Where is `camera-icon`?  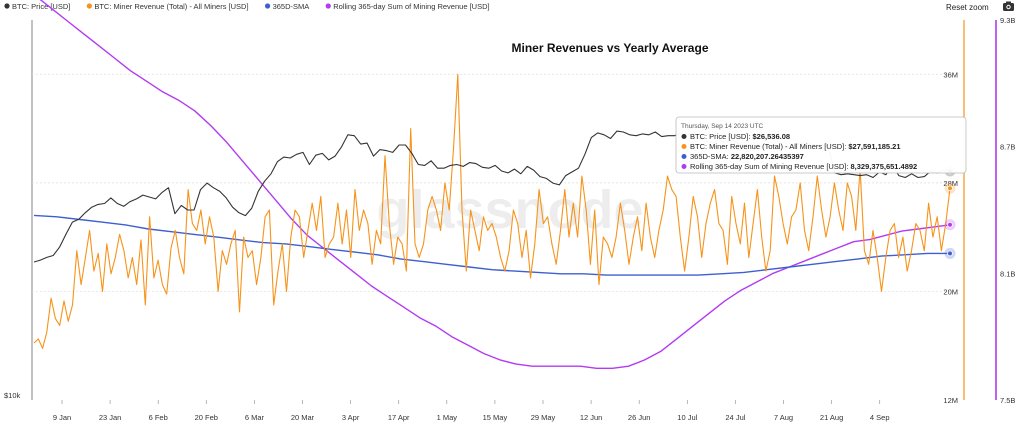 camera-icon is located at coordinates (1008, 6).